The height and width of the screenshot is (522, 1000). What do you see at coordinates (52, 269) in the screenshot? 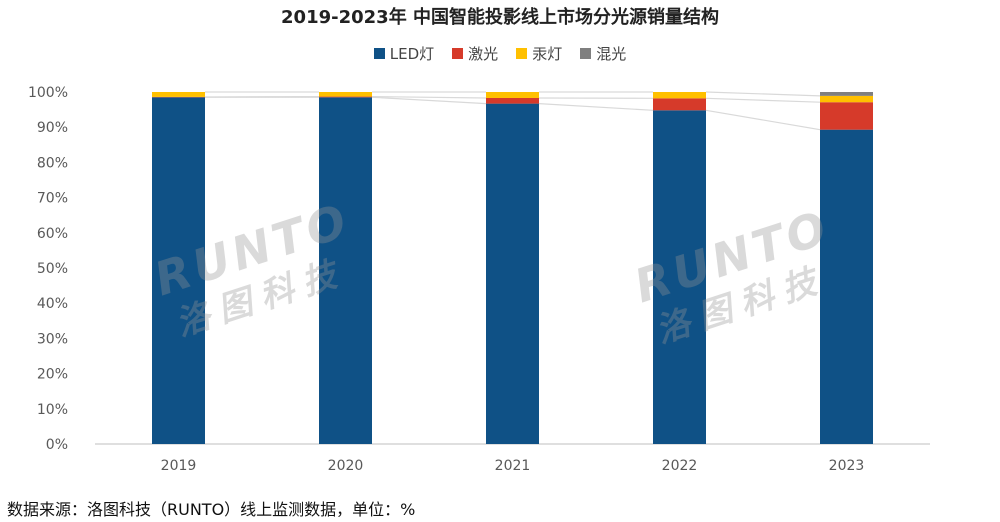
I see `y-tick-label: 50%` at bounding box center [52, 269].